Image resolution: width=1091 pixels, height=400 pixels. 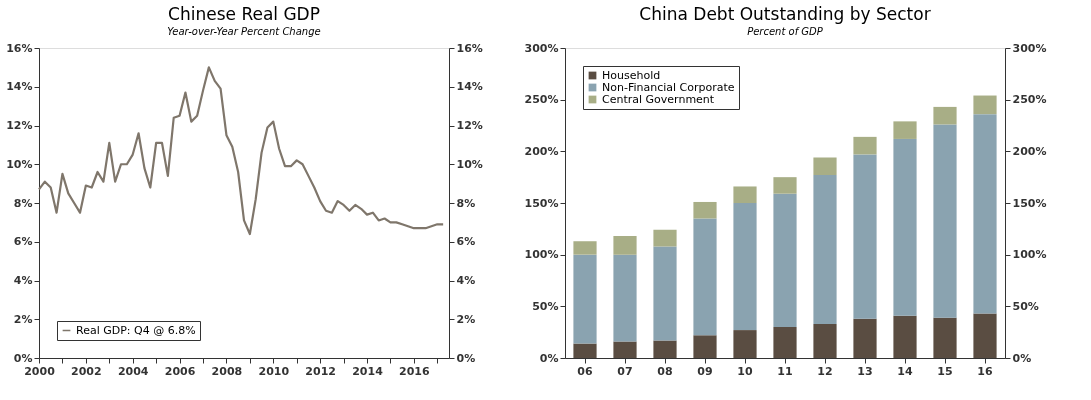 I want to click on chart-title: China Debt Outstanding by Sector, so click(x=785, y=14).